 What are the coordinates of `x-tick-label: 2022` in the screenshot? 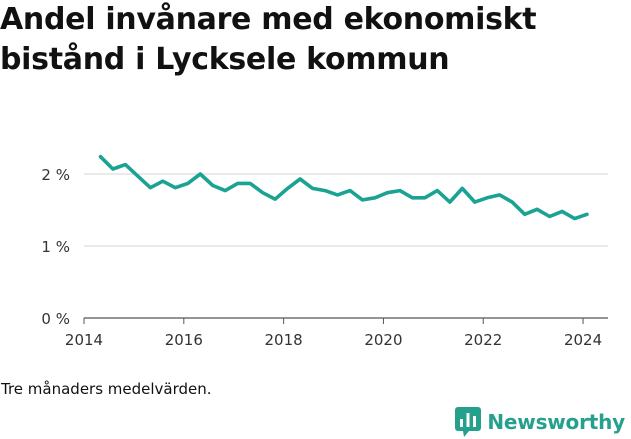 It's located at (483, 340).